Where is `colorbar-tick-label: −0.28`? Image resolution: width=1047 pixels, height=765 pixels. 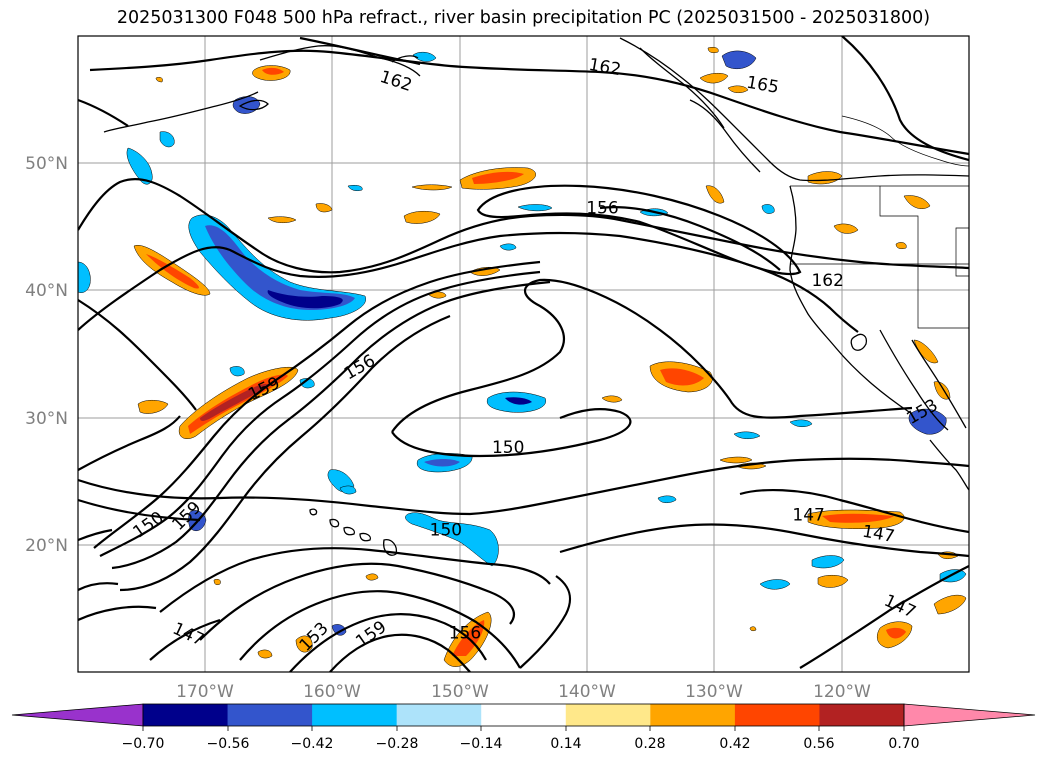 colorbar-tick-label: −0.28 is located at coordinates (397, 744).